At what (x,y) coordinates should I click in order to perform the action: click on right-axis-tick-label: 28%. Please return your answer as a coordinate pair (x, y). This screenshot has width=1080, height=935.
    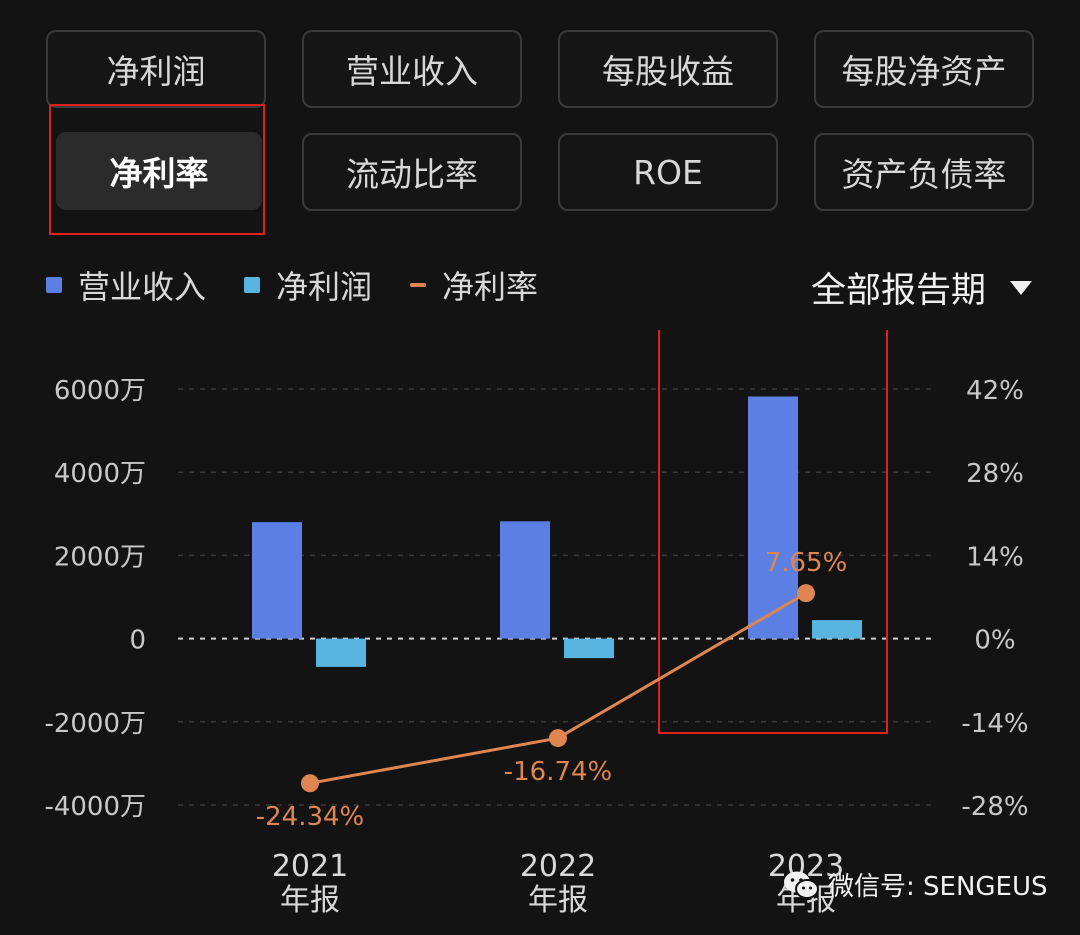
    Looking at the image, I should click on (995, 474).